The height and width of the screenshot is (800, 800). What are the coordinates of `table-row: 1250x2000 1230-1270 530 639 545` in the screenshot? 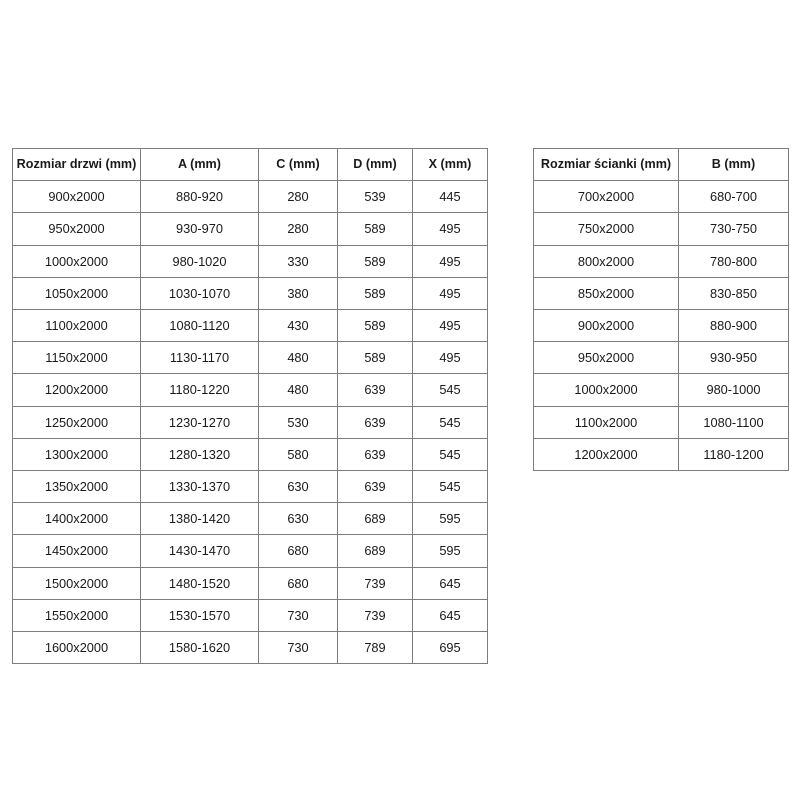 It's located at (250, 422).